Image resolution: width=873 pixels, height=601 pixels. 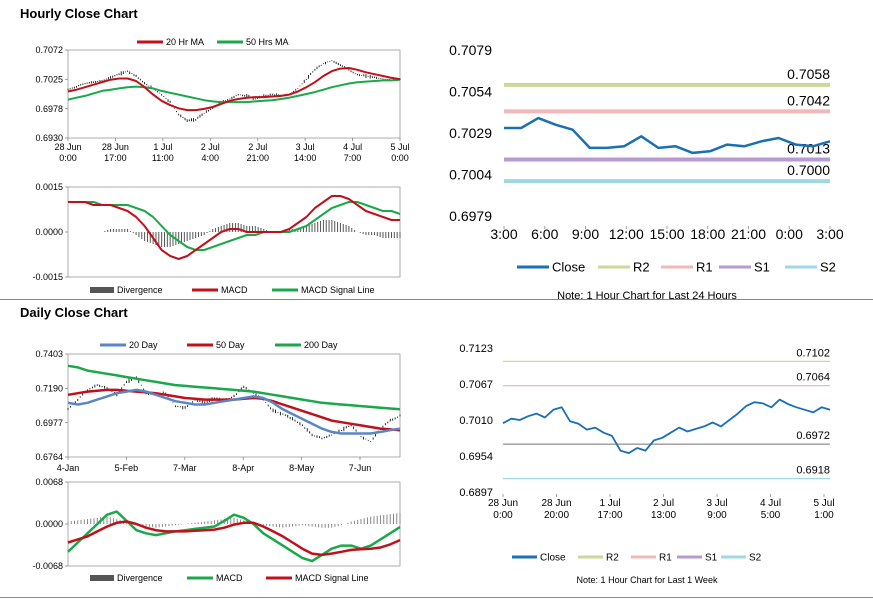 I want to click on daily-price-y-tick-label: 0.7190, so click(x=49, y=388).